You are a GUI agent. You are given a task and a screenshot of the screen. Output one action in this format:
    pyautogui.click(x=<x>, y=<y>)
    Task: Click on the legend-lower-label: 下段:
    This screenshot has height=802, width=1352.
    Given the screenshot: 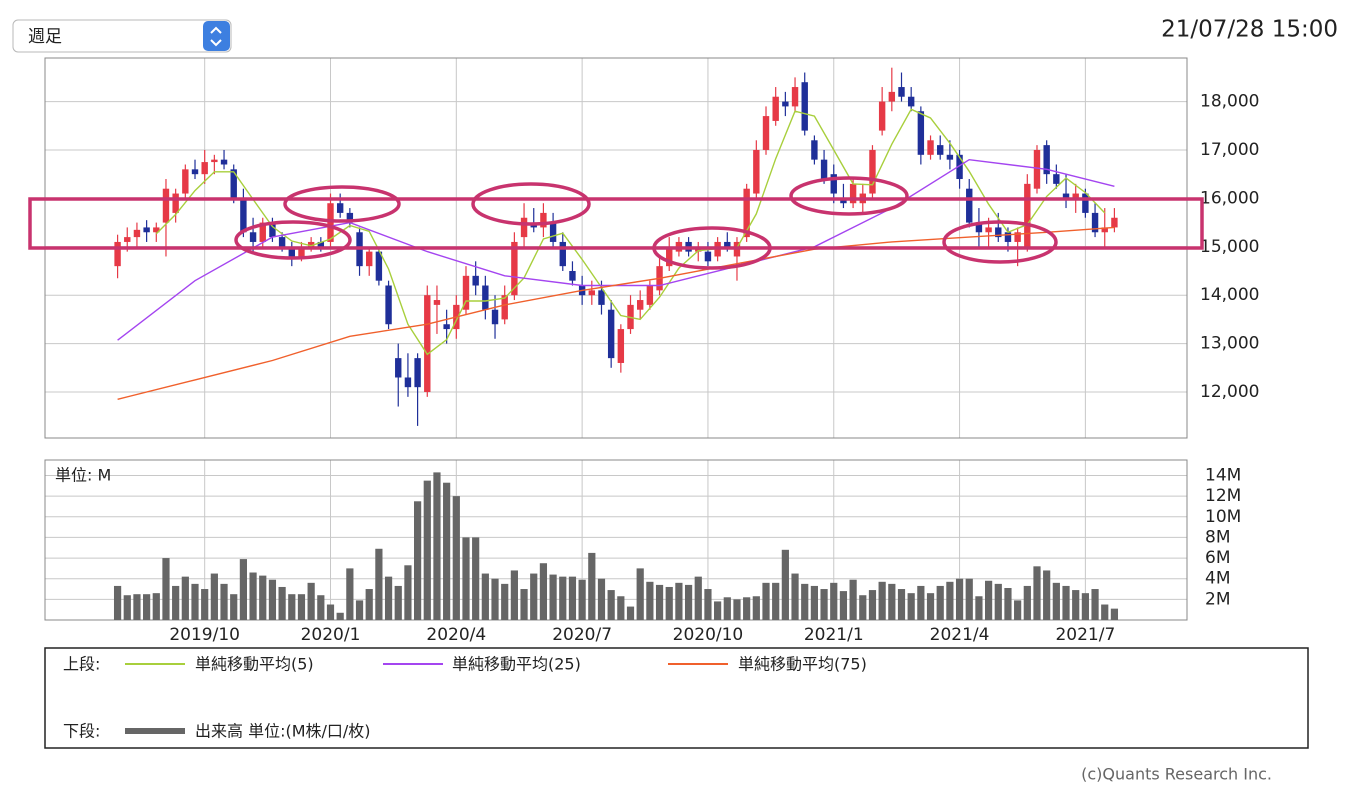 What is the action you would take?
    pyautogui.click(x=81, y=731)
    